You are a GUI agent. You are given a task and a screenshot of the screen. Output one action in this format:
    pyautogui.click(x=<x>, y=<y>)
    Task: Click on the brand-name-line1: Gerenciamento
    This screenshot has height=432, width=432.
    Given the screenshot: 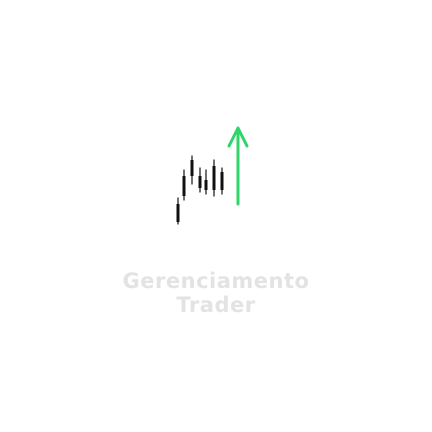 What is the action you would take?
    pyautogui.click(x=216, y=281)
    